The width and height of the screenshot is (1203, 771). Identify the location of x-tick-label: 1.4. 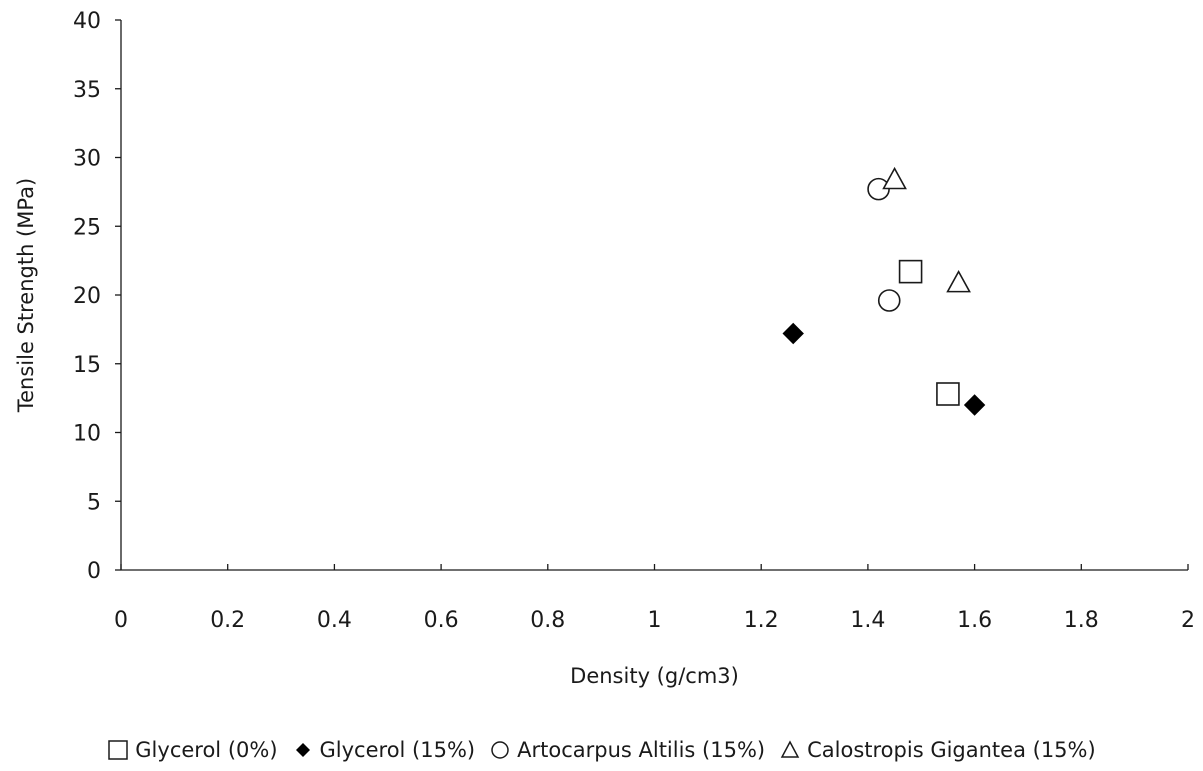
(867, 620).